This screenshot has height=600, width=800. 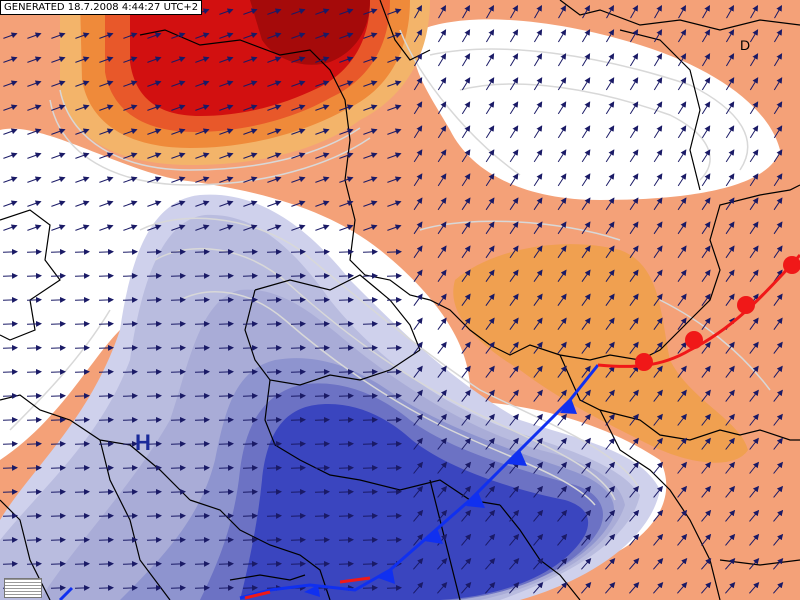 What do you see at coordinates (23, 588) in the screenshot?
I see `legend-grid-icon` at bounding box center [23, 588].